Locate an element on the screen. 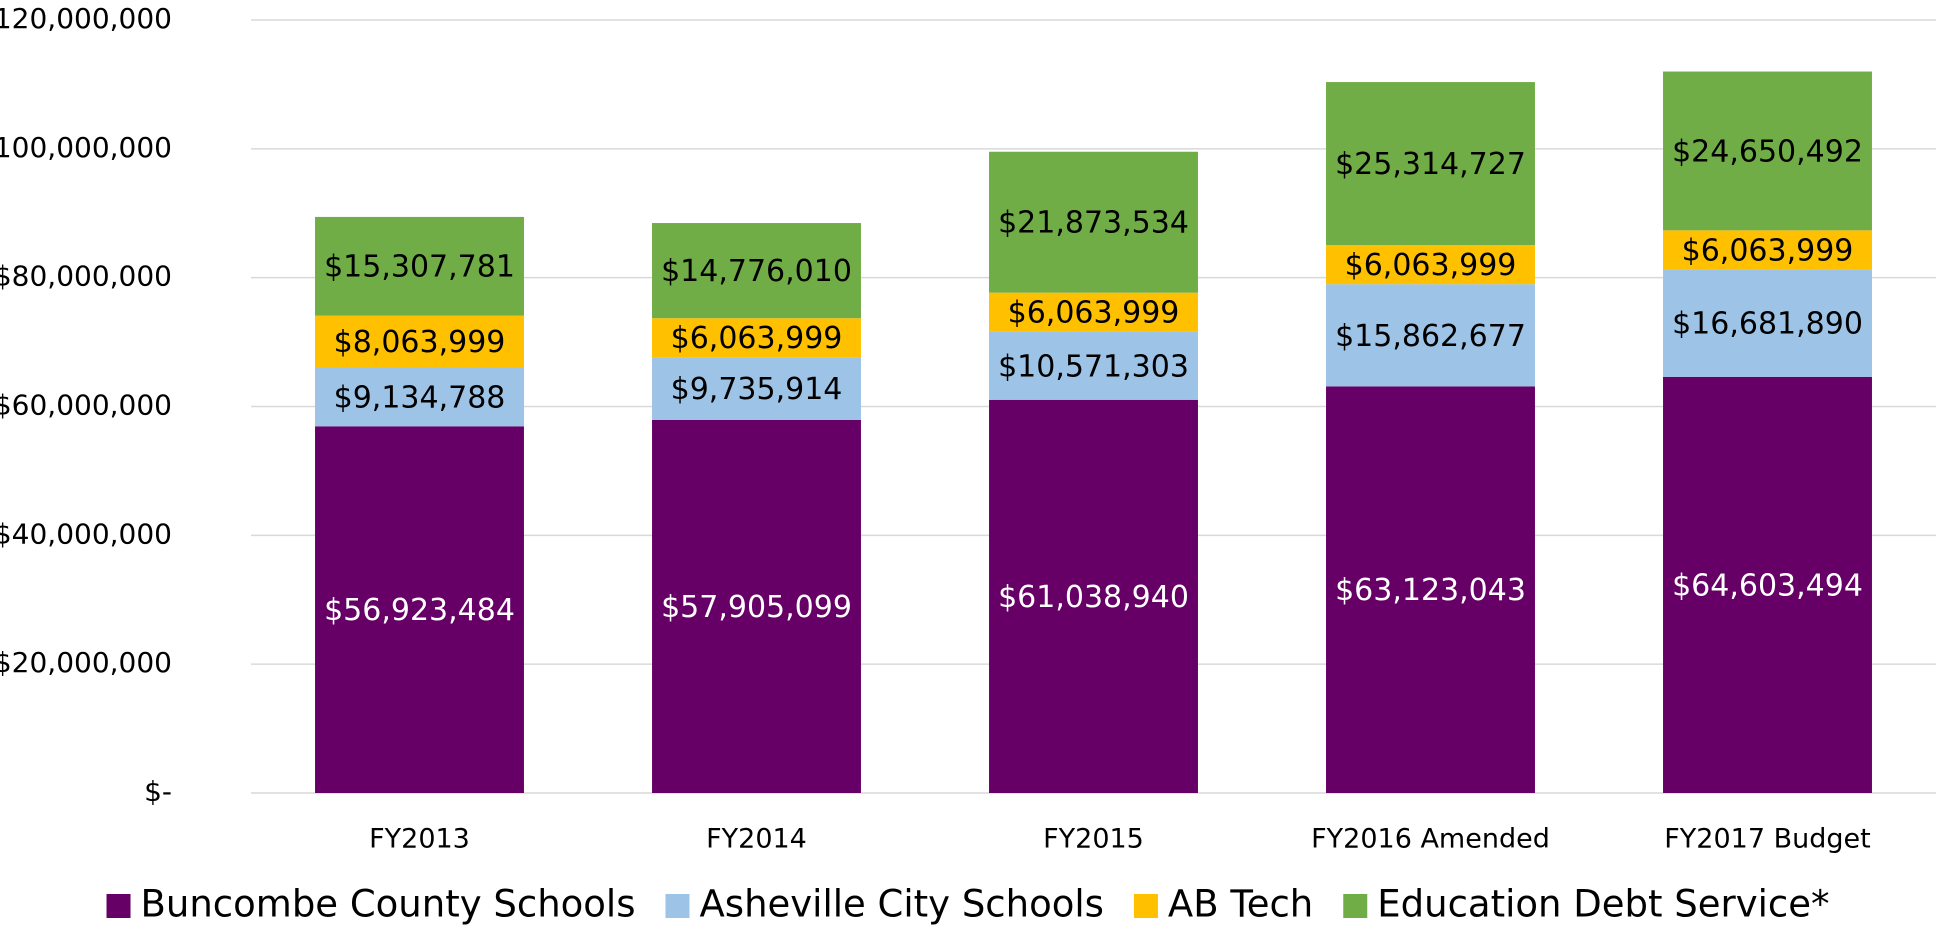  x-tick-label: FY2016 Amended is located at coordinates (1430, 839).